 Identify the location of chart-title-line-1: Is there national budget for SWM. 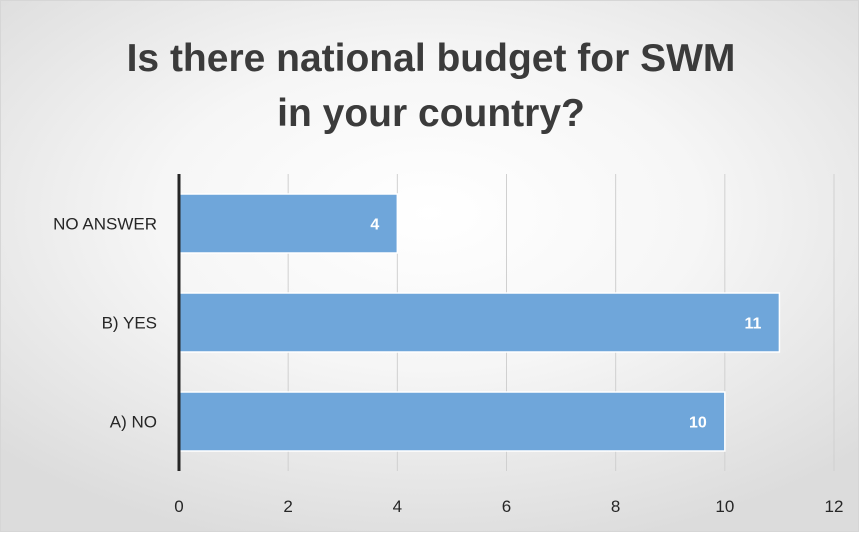
(431, 58).